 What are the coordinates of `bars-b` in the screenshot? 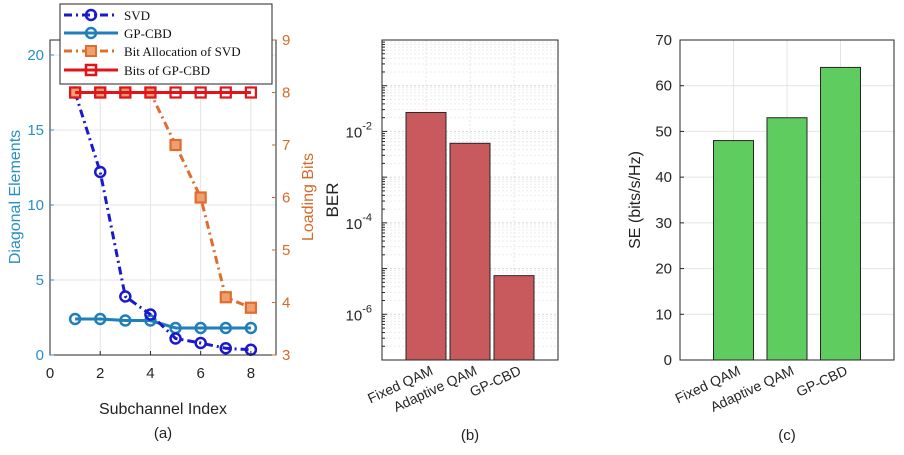 It's located at (470, 236).